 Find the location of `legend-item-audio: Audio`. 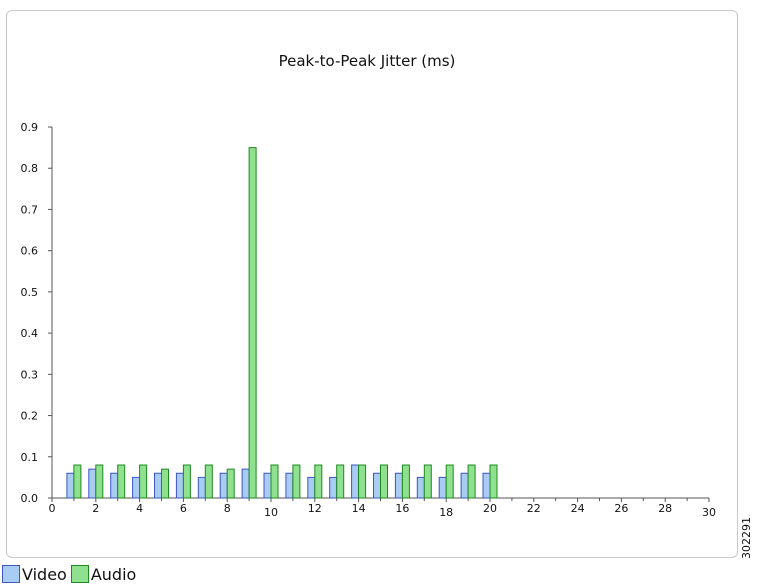

legend-item-audio: Audio is located at coordinates (103, 574).